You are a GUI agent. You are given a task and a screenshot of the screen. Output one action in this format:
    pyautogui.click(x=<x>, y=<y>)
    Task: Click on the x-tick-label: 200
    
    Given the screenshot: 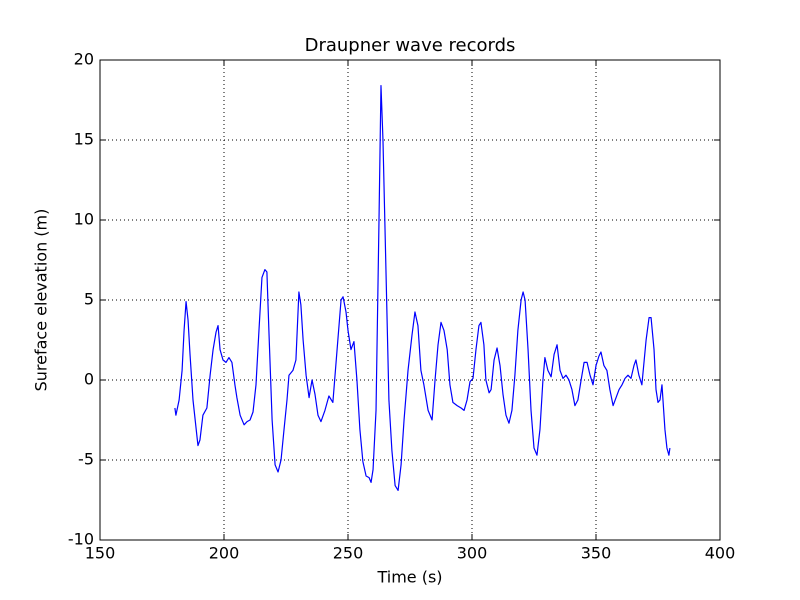 What is the action you would take?
    pyautogui.click(x=224, y=553)
    